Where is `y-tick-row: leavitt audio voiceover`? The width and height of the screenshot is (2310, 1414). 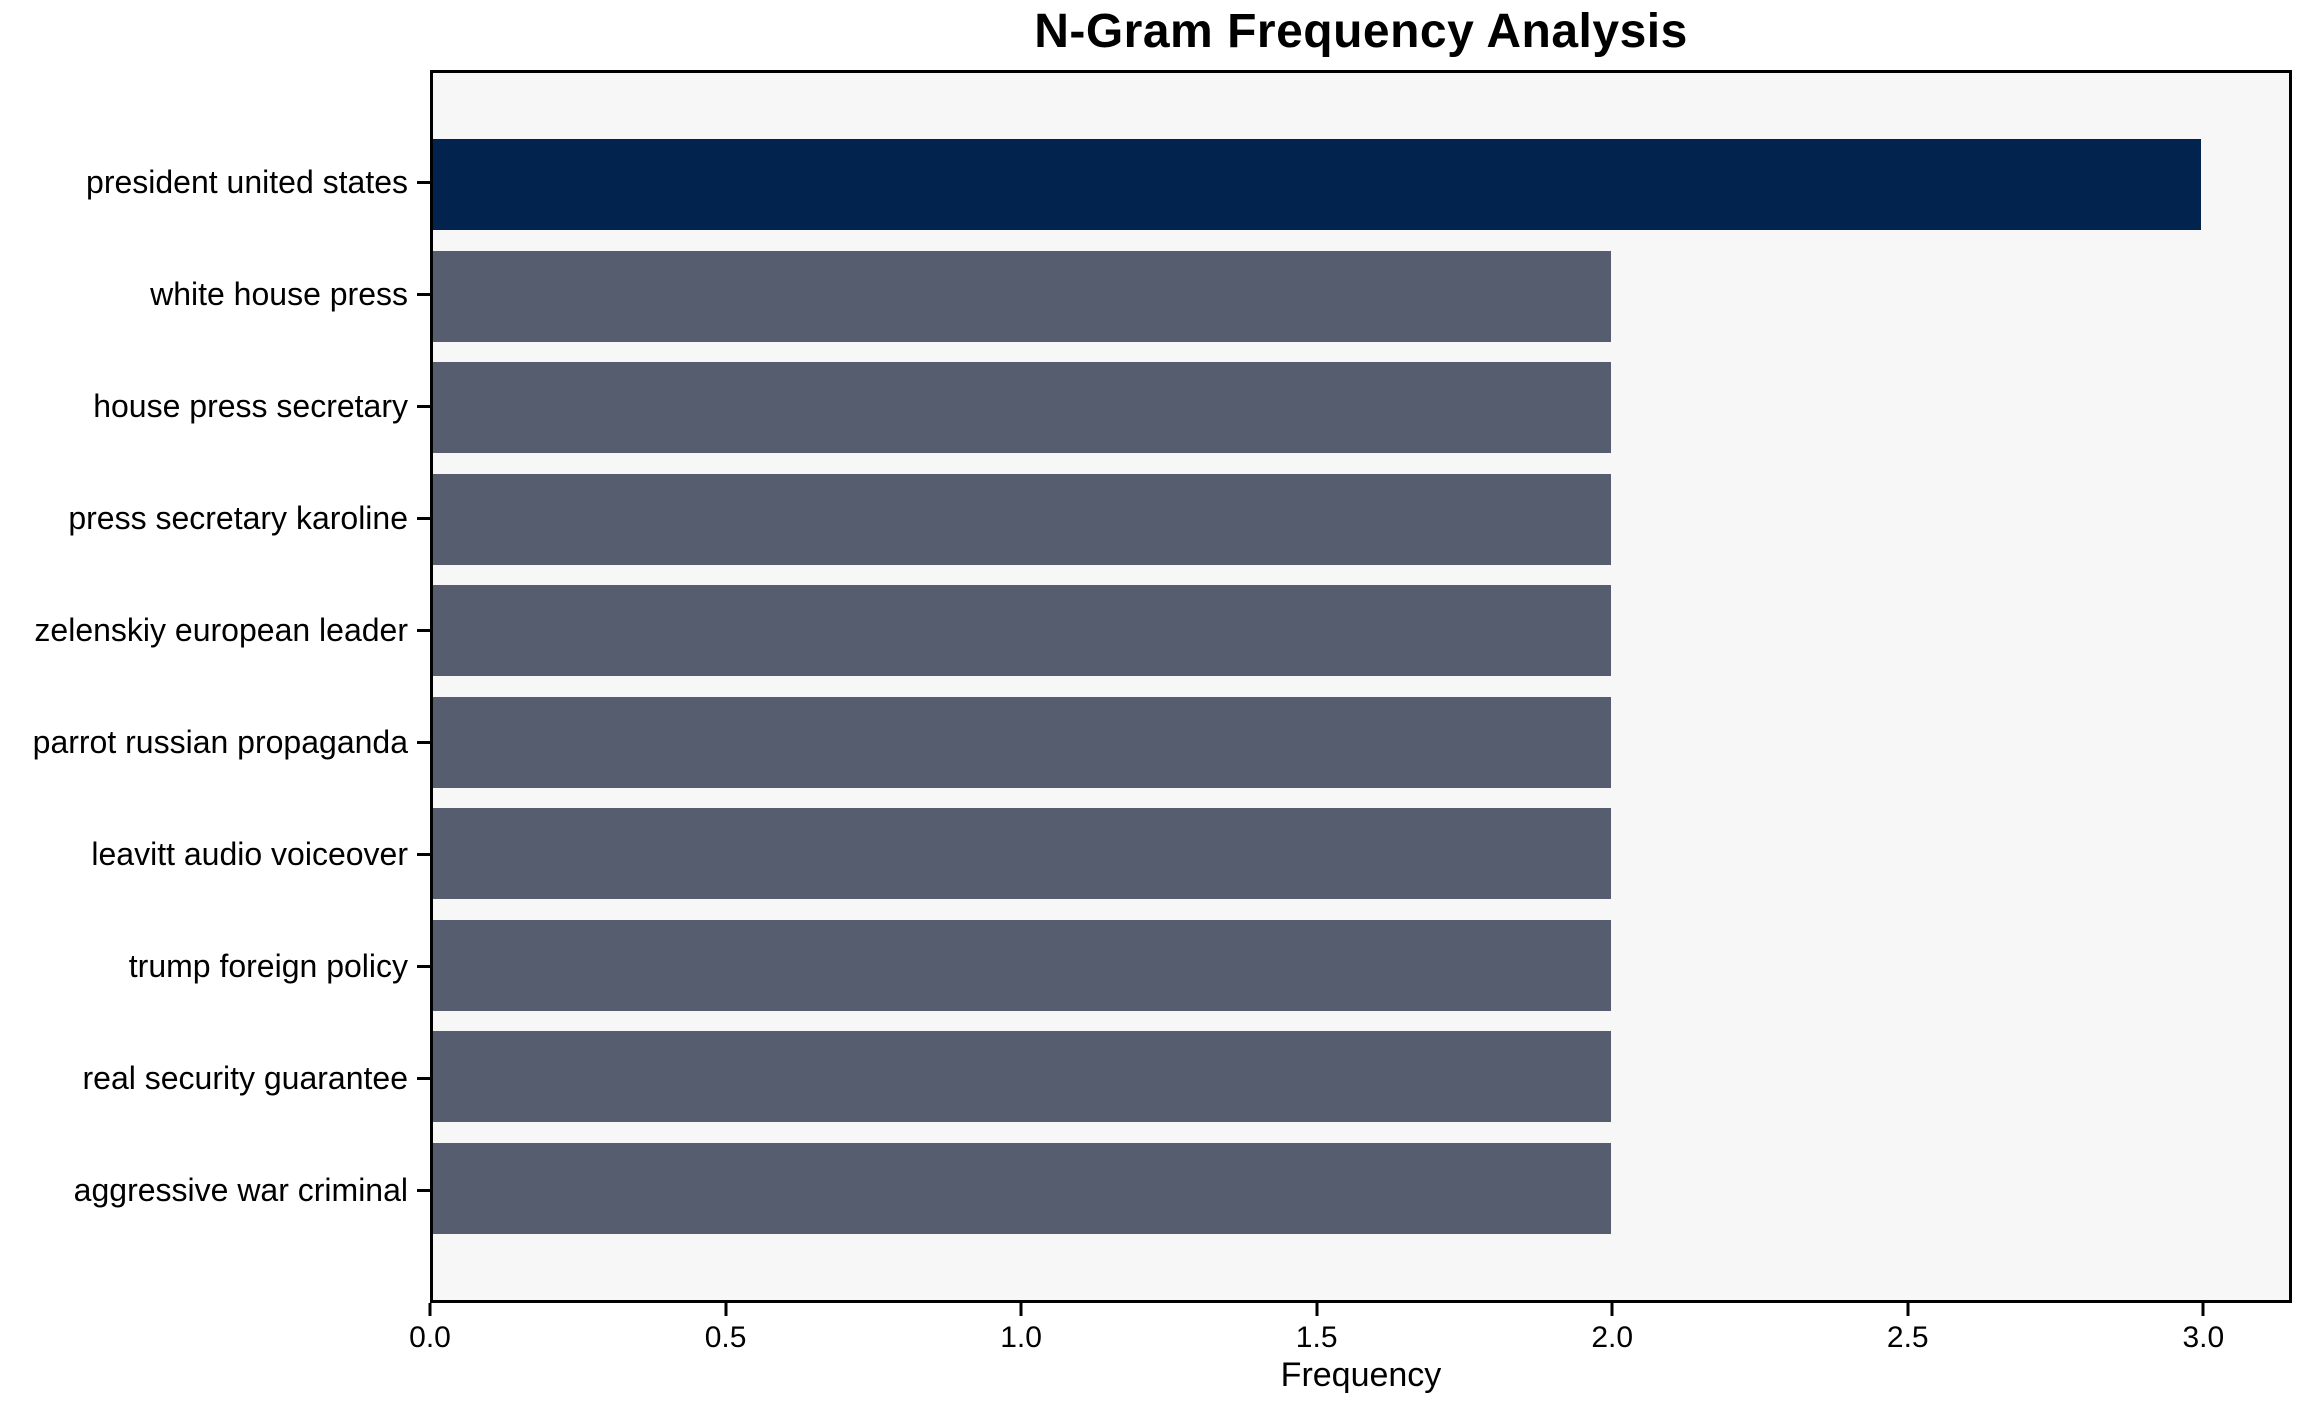
y-tick-row: leavitt audio voiceover is located at coordinates (215, 855).